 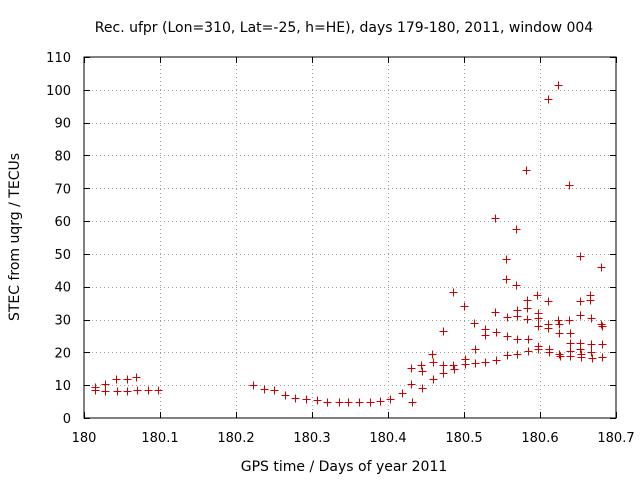 I want to click on x-tick-label: 180.7, so click(x=615, y=438).